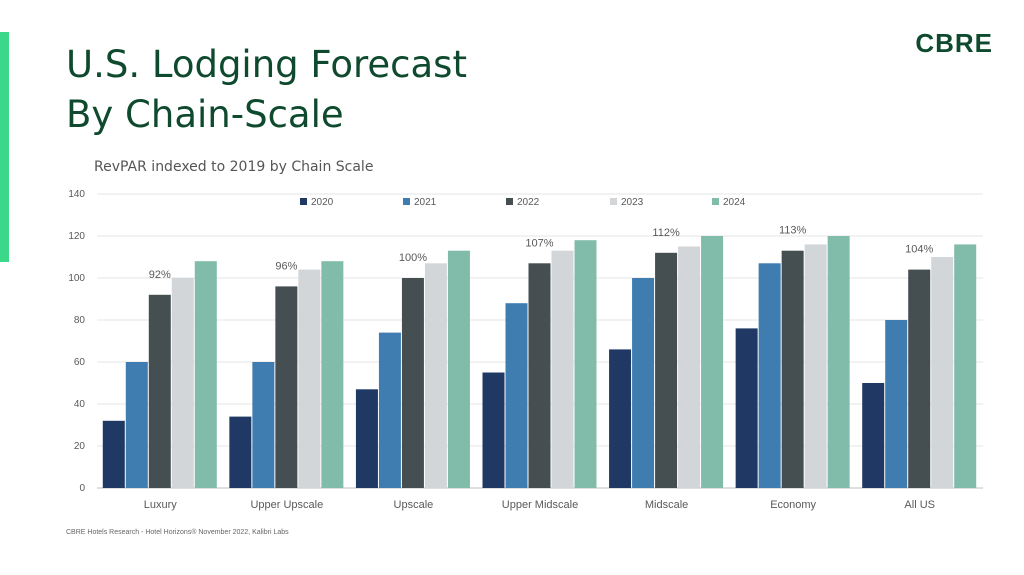 Image resolution: width=1024 pixels, height=575 pixels. Describe the element at coordinates (792, 369) in the screenshot. I see `bar-2022-economy` at that location.